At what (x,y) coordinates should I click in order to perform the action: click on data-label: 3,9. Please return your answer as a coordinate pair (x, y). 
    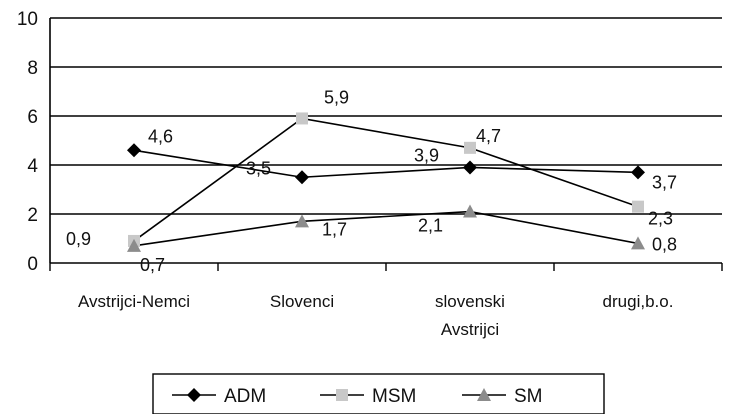
    Looking at the image, I should click on (426, 155).